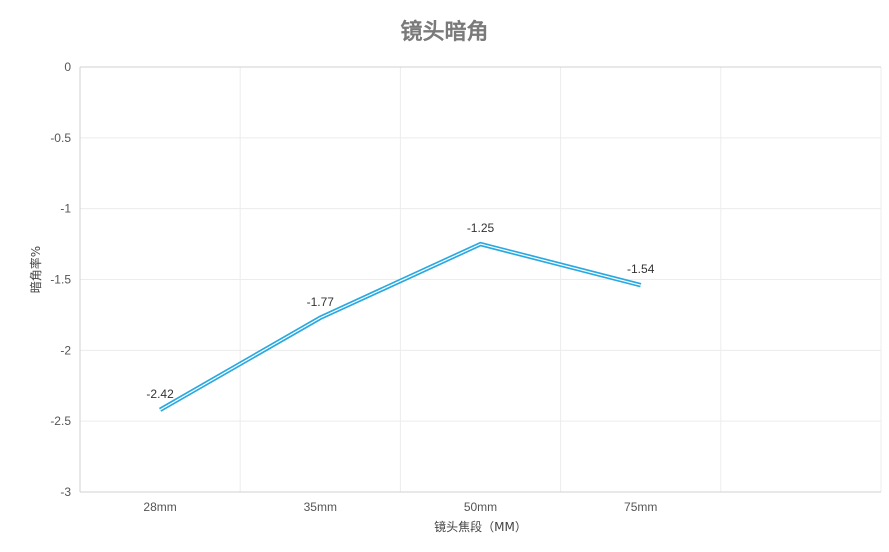 This screenshot has width=889, height=552. What do you see at coordinates (159, 507) in the screenshot?
I see `x-tick-label: 28mm` at bounding box center [159, 507].